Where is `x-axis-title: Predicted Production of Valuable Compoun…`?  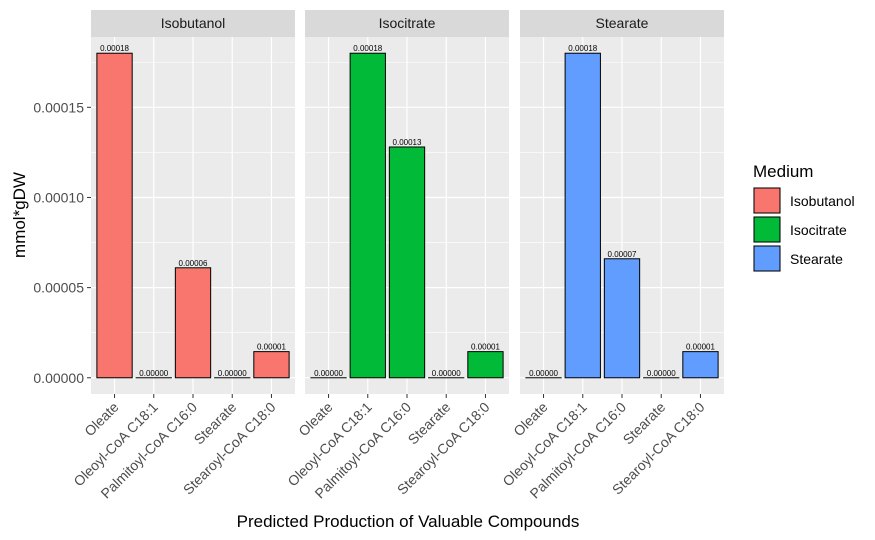
x-axis-title: Predicted Production of Valuable Compoun… is located at coordinates (408, 521).